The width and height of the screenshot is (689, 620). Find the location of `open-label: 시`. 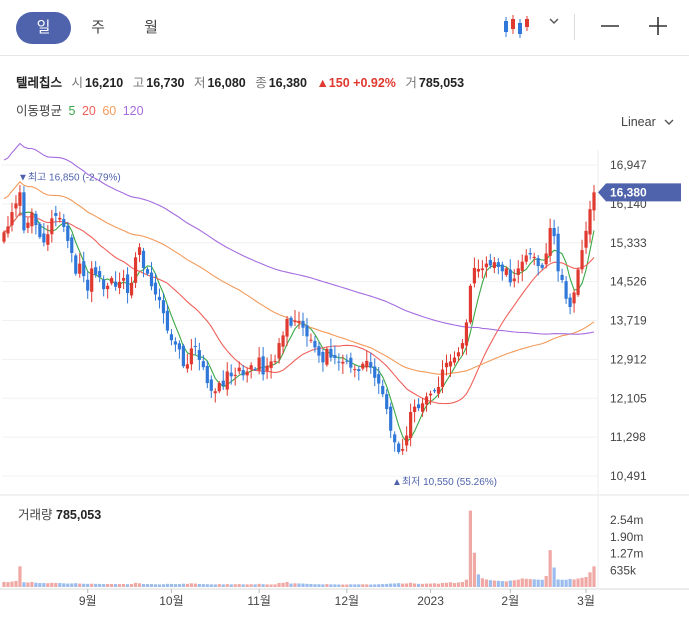

open-label: 시 is located at coordinates (77, 83).